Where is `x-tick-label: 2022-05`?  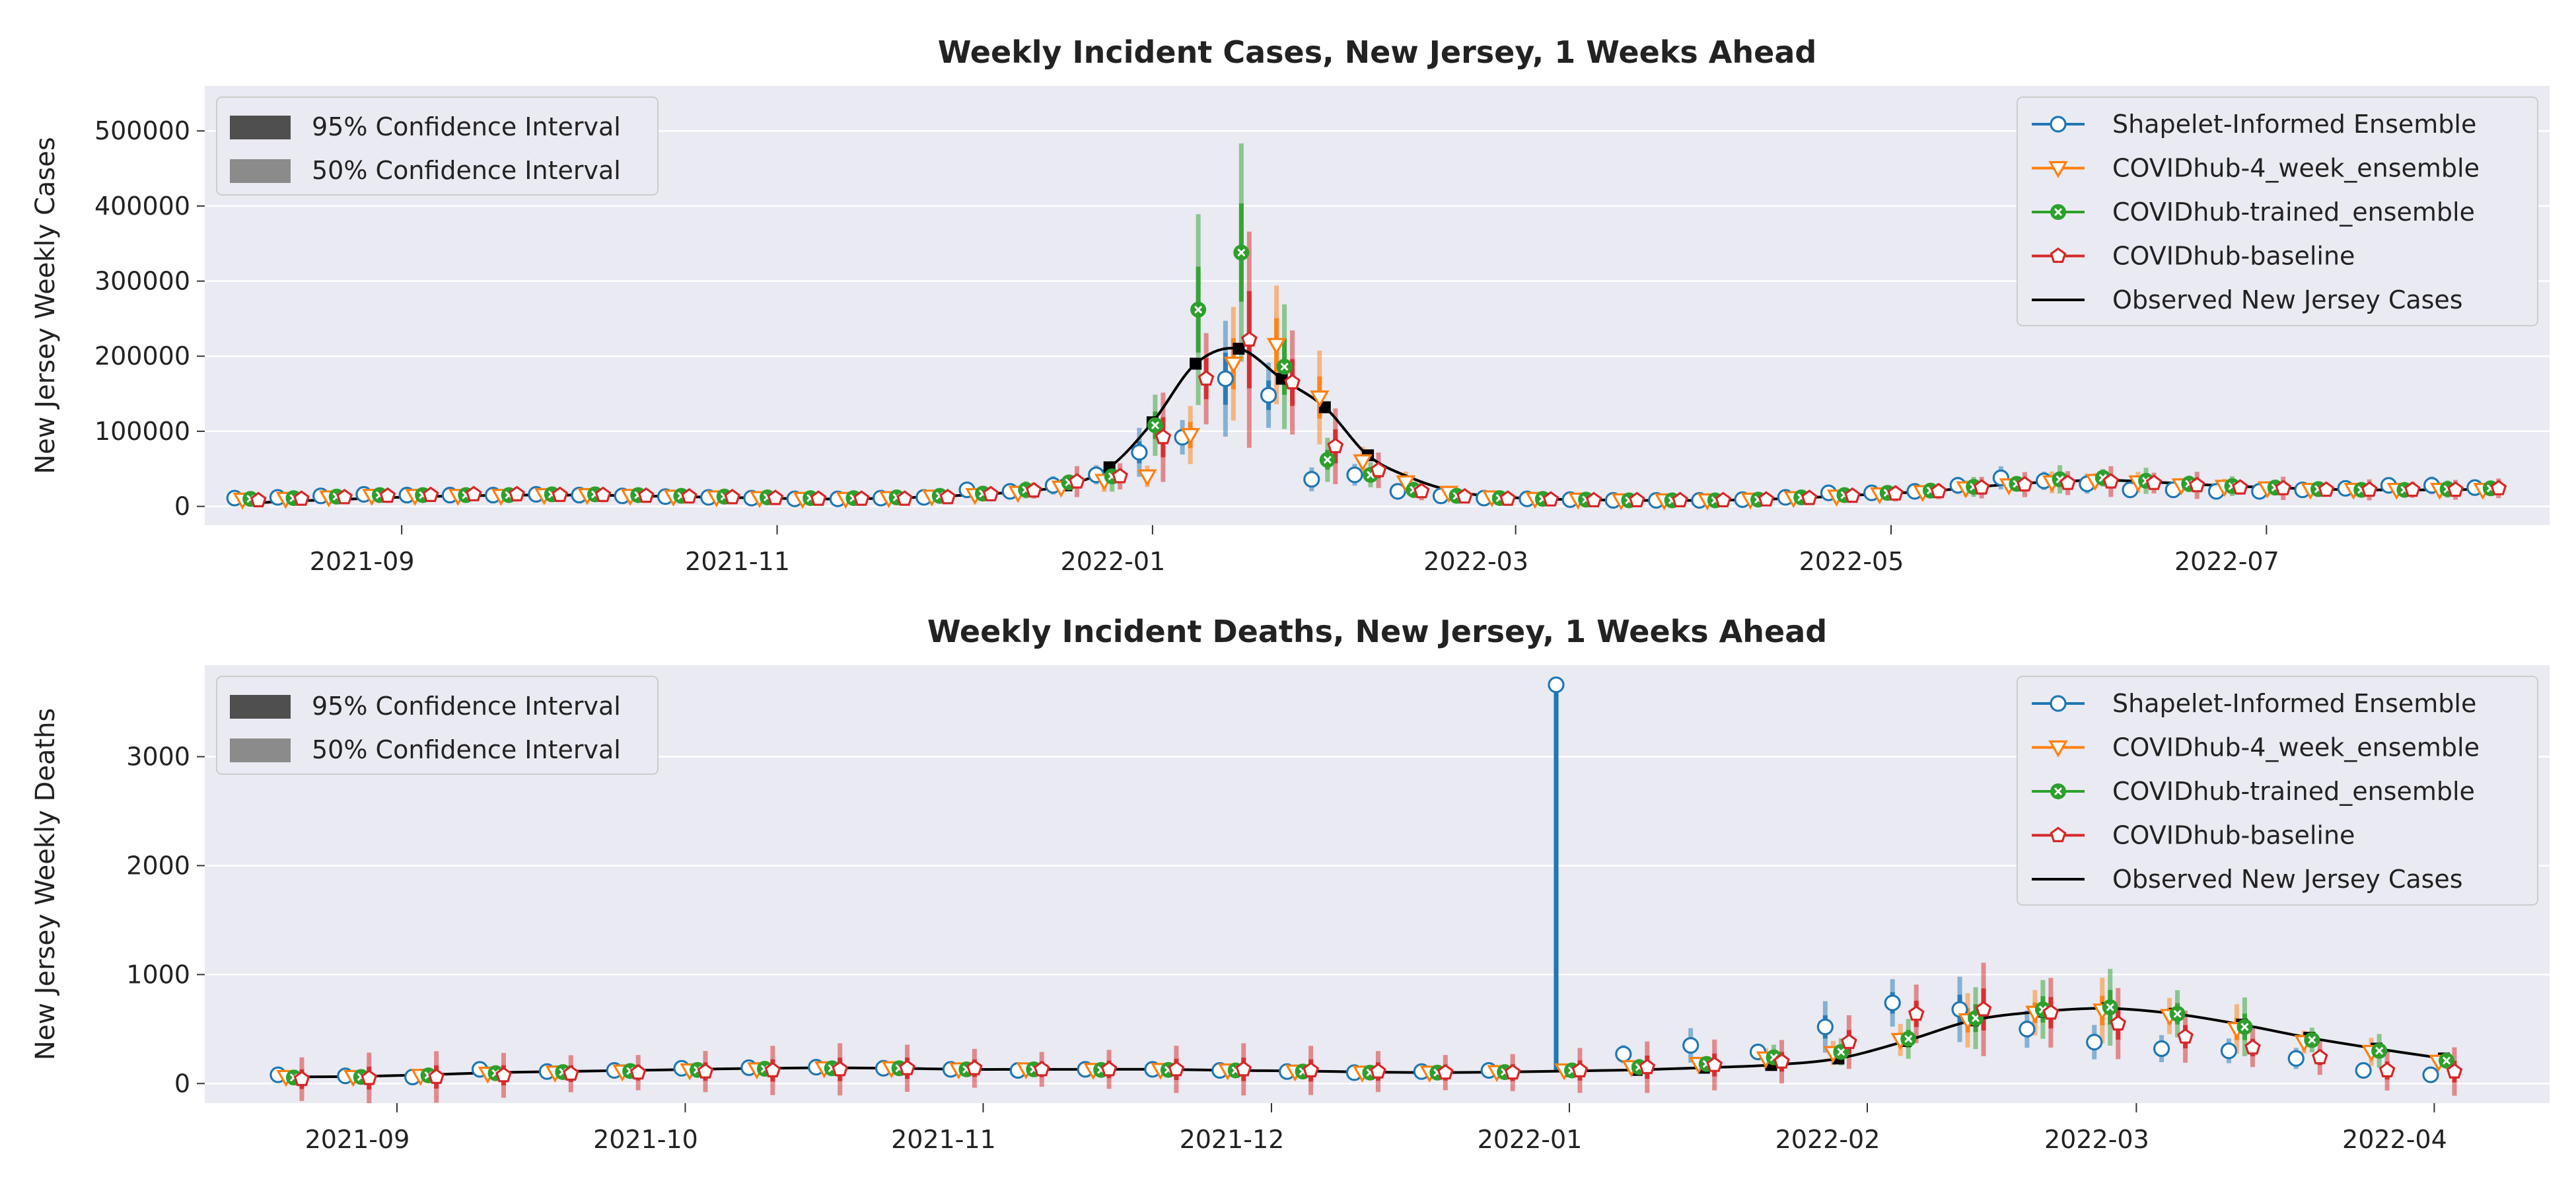
x-tick-label: 2022-05 is located at coordinates (1852, 561).